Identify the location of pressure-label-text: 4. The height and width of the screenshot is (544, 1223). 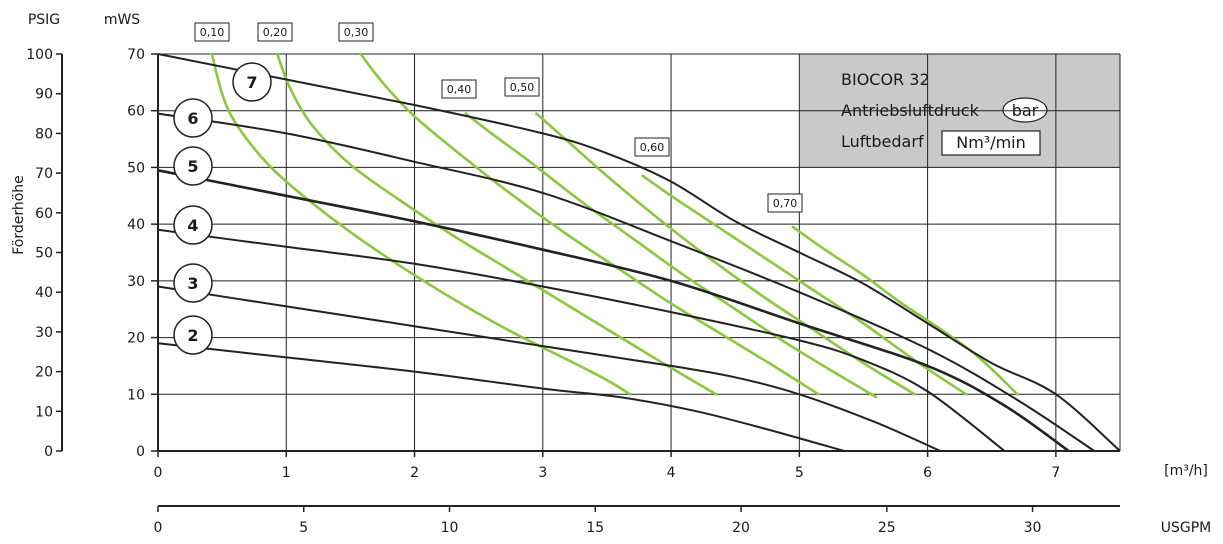
(192, 225).